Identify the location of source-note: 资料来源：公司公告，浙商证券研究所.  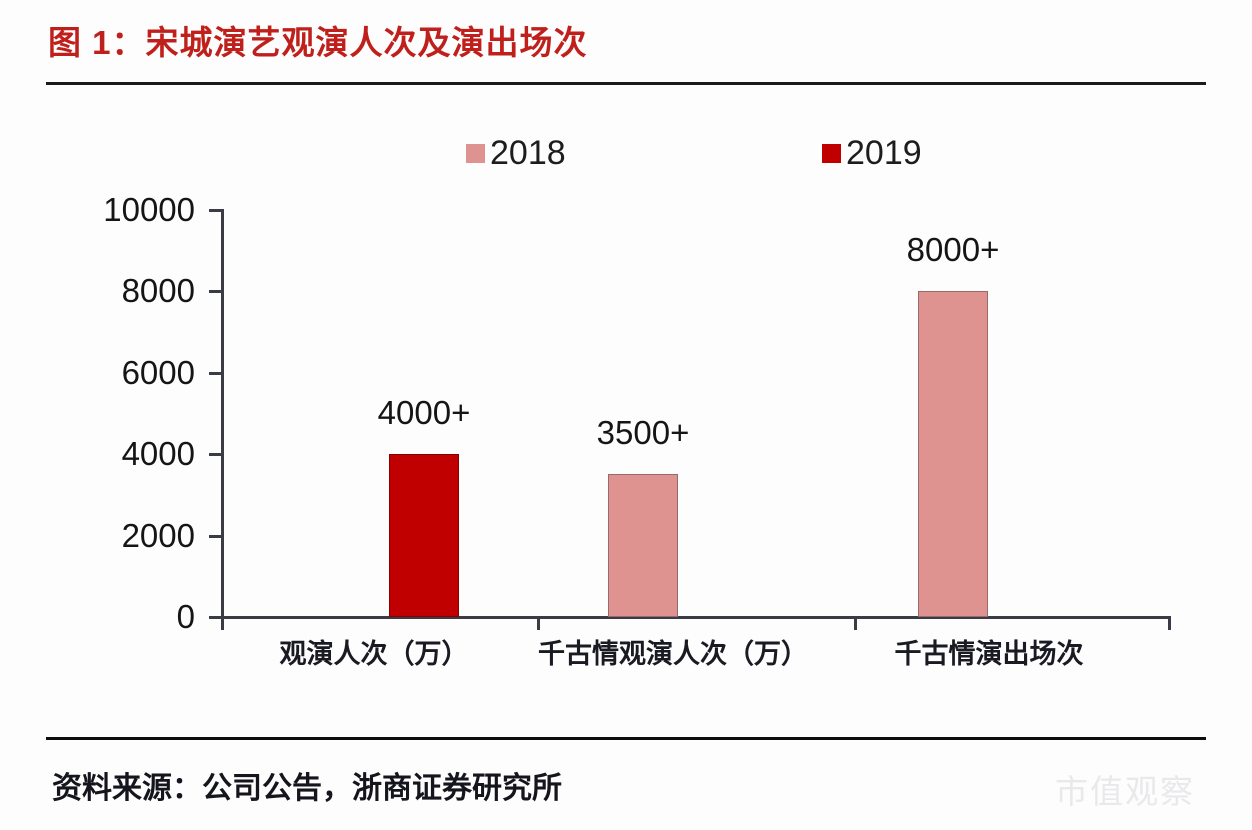
(307, 788).